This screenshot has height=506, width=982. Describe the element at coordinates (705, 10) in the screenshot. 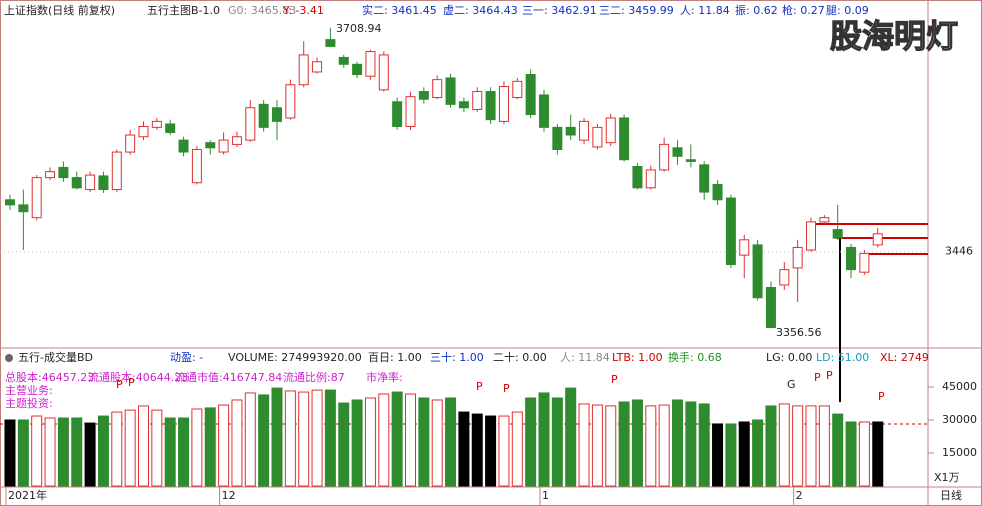

I see `field: 人: 11.84` at that location.